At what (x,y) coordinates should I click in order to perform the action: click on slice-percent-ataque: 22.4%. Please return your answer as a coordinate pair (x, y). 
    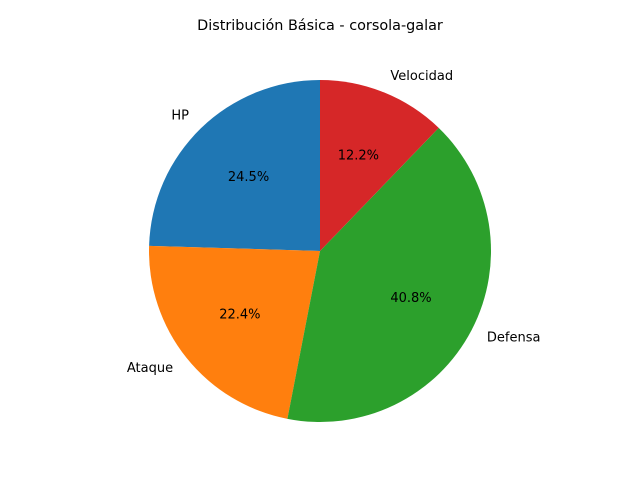
    Looking at the image, I should click on (239, 315).